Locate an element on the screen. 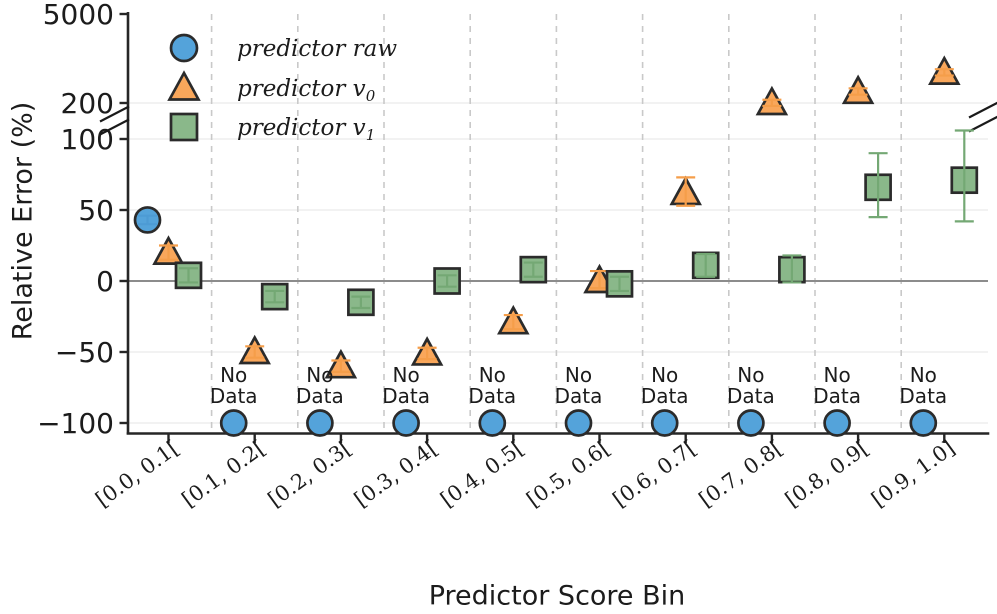  y-tick-label: 100 is located at coordinates (87, 139).